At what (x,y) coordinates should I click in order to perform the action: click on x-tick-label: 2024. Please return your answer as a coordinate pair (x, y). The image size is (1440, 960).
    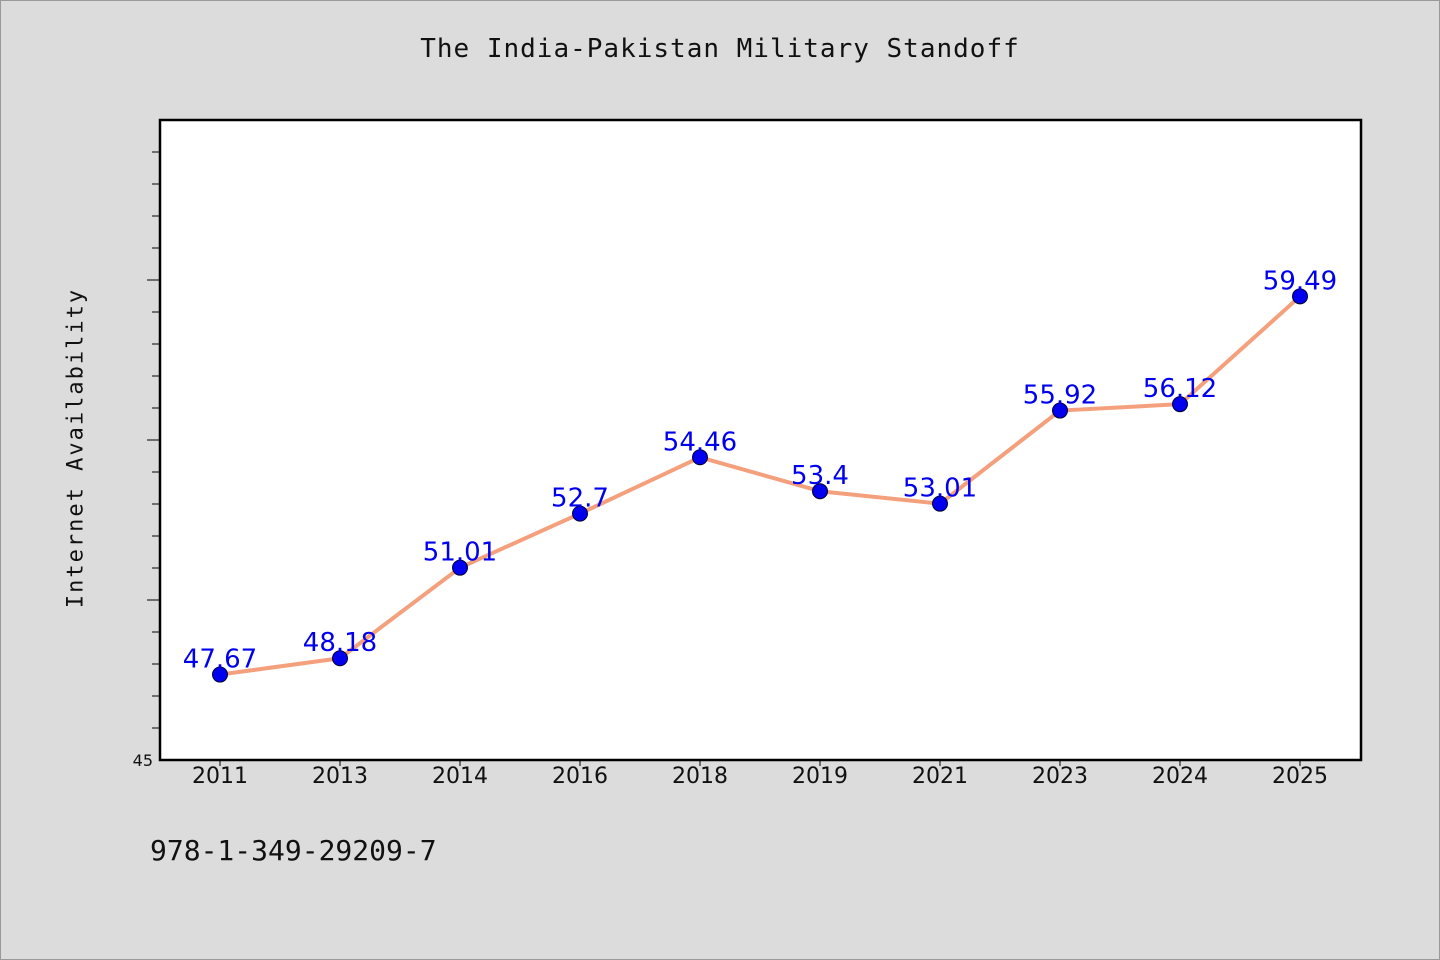
    Looking at the image, I should click on (1180, 776).